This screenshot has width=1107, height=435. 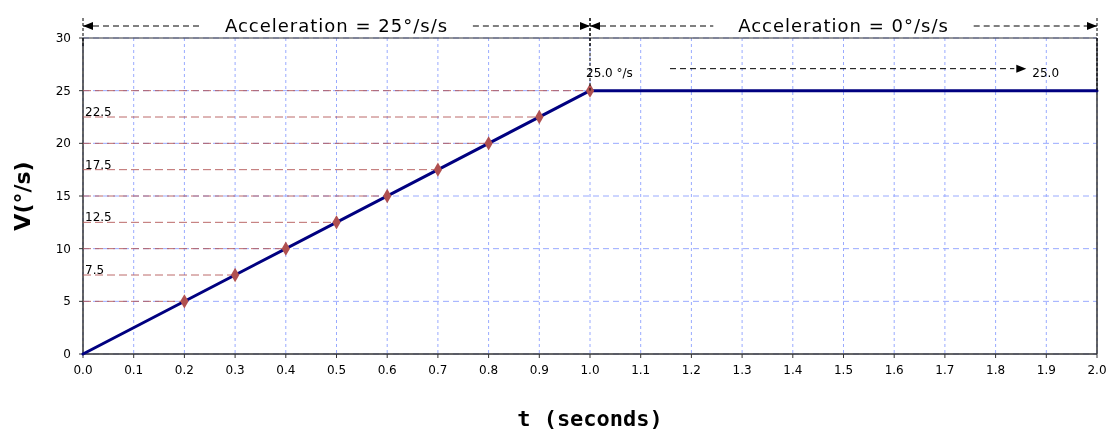 I want to click on x-tick-label: 0.5, so click(x=336, y=370).